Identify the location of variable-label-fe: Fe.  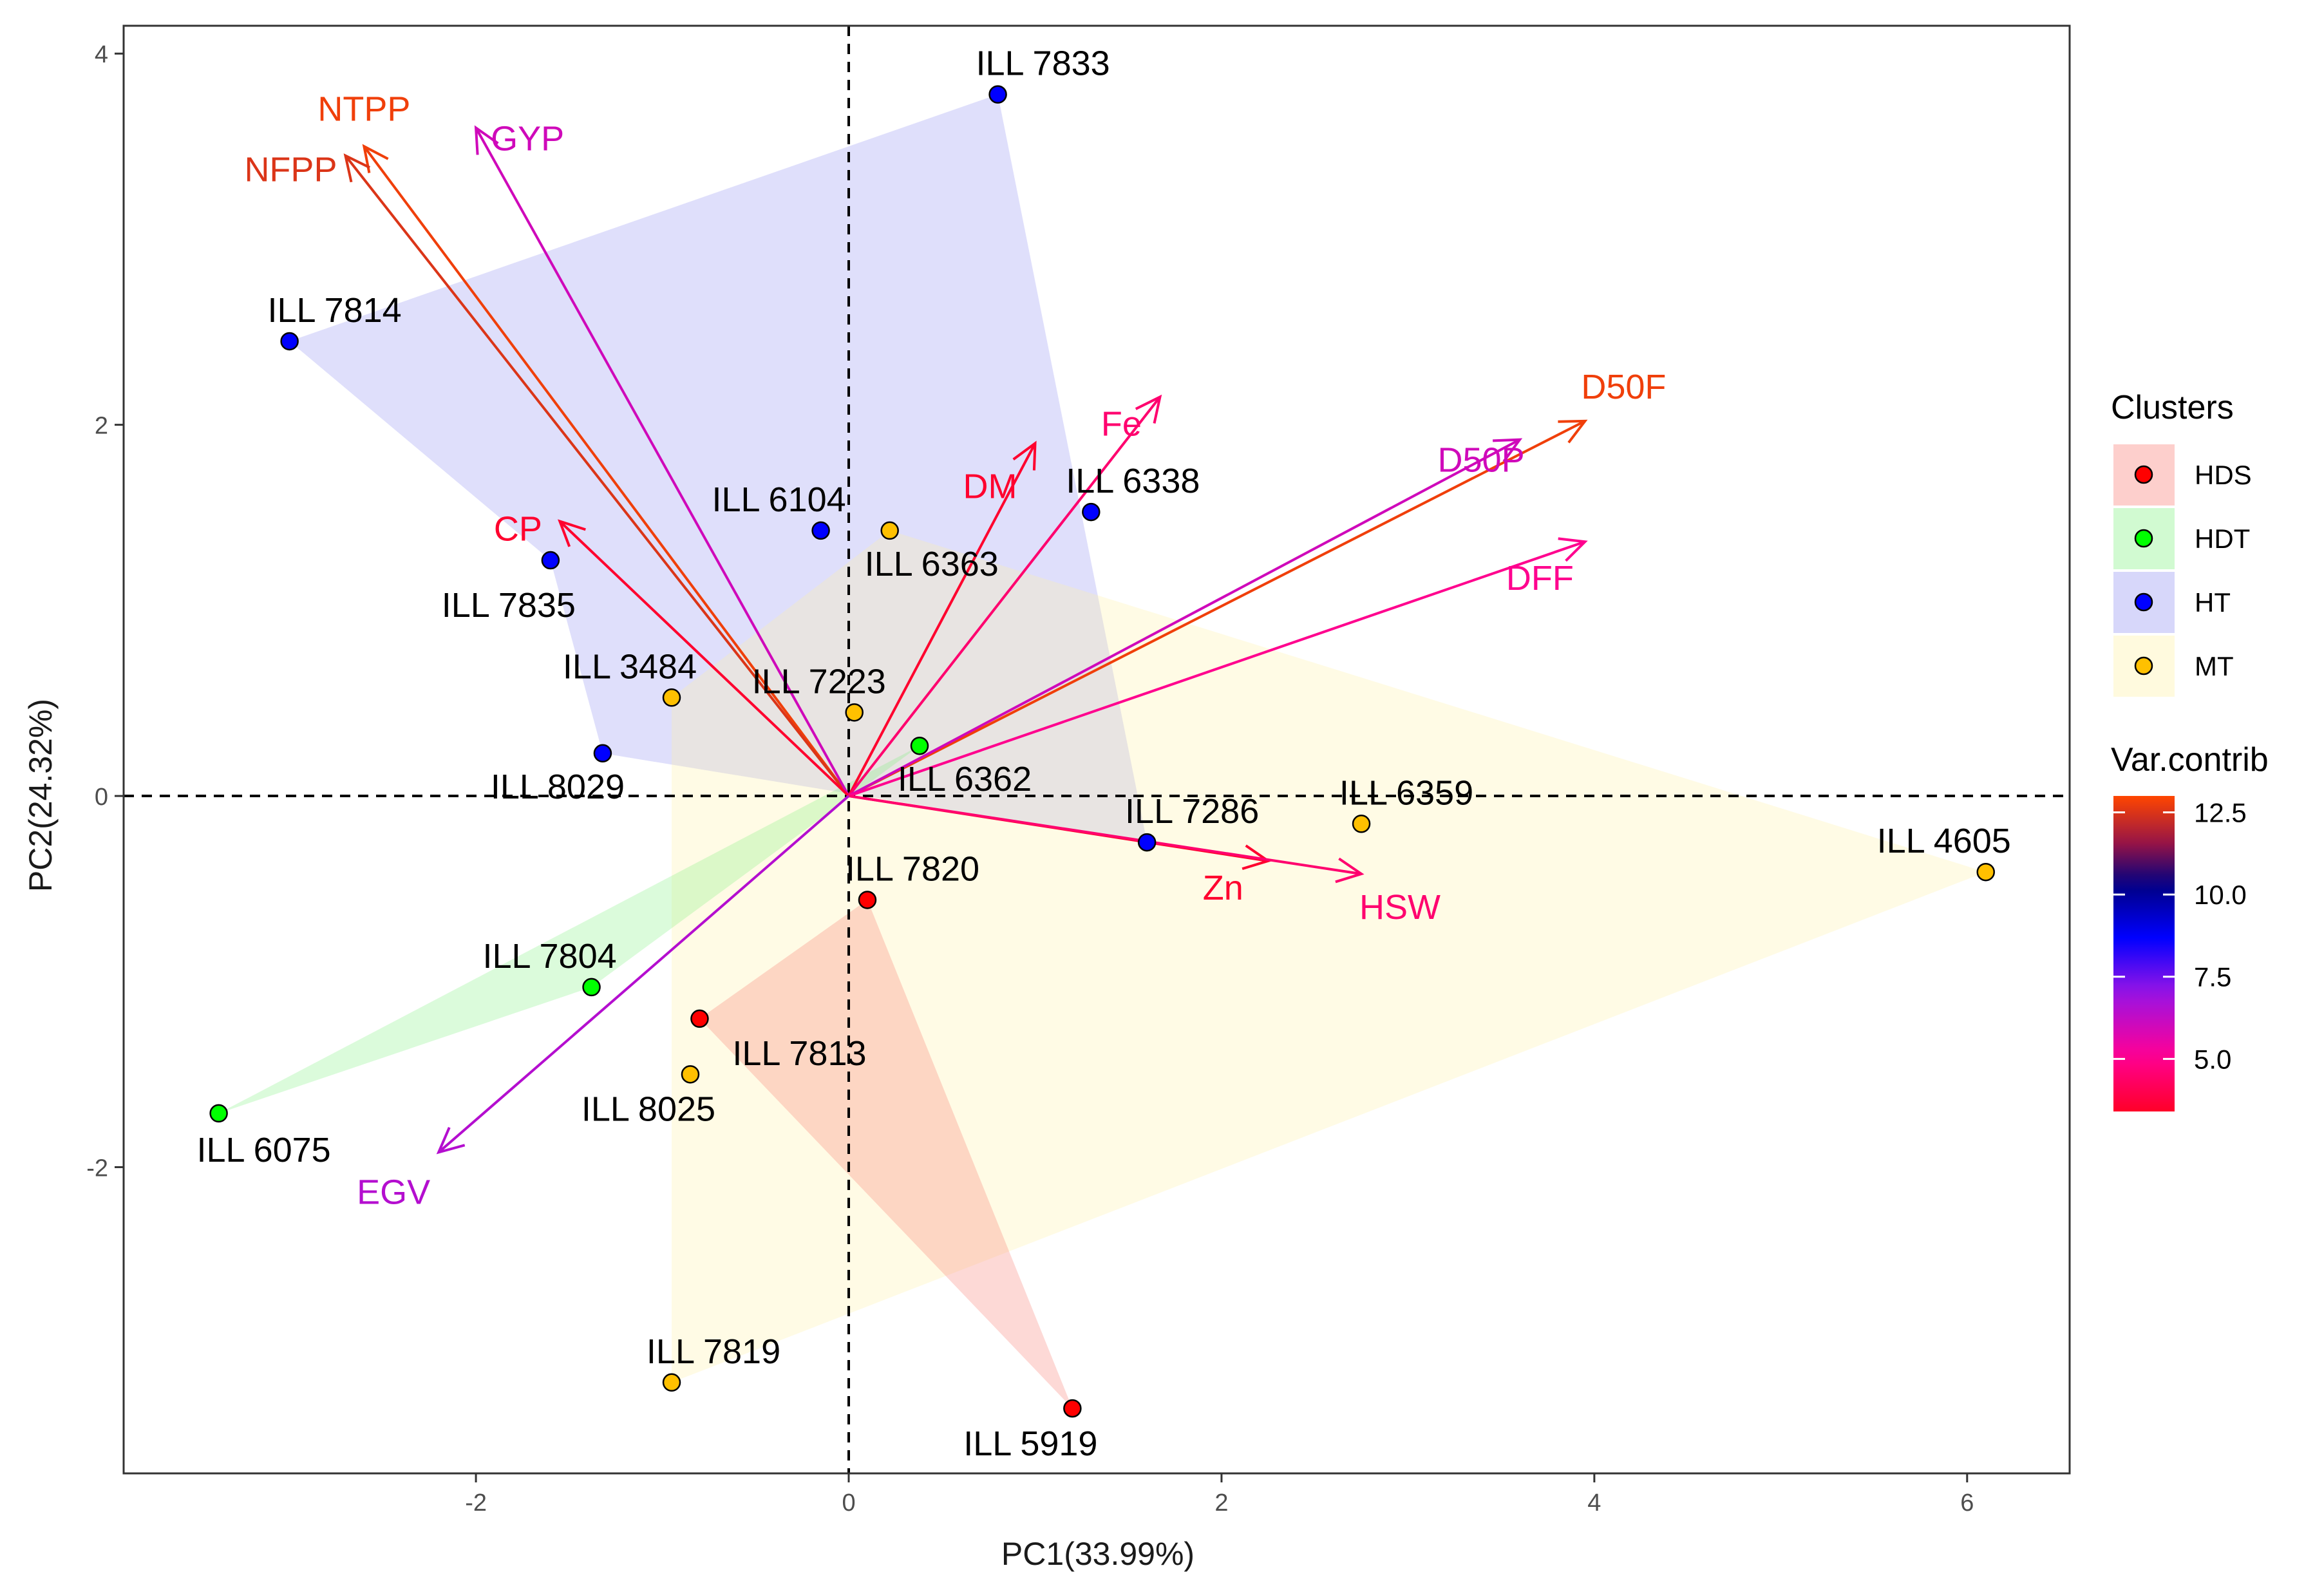
(1121, 423).